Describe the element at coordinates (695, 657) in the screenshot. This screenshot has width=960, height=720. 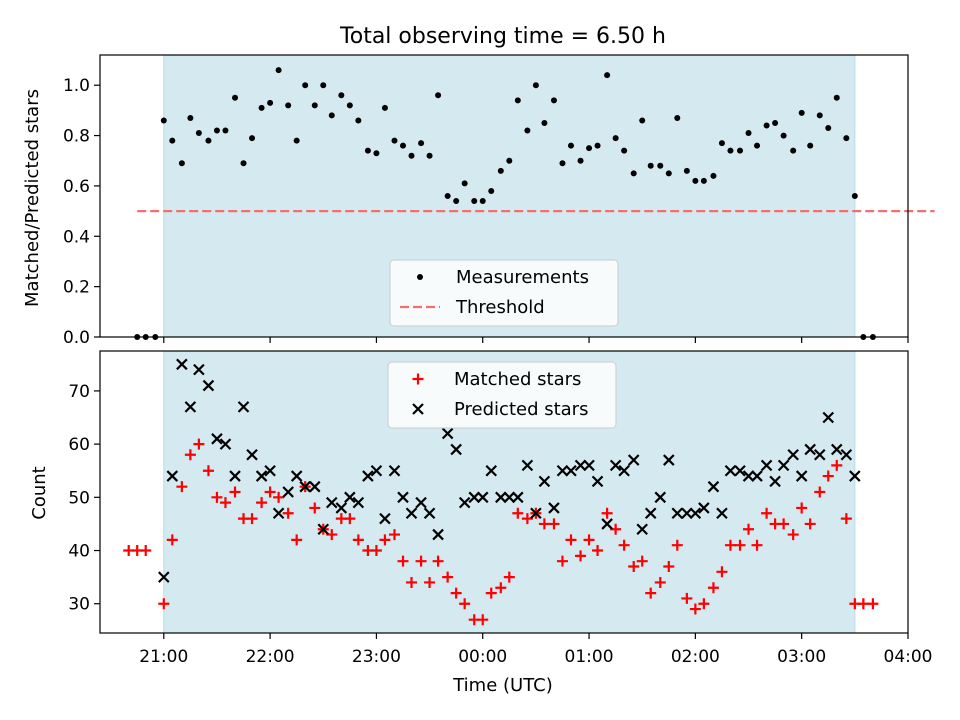
I see `x-tick-label: 02:00` at that location.